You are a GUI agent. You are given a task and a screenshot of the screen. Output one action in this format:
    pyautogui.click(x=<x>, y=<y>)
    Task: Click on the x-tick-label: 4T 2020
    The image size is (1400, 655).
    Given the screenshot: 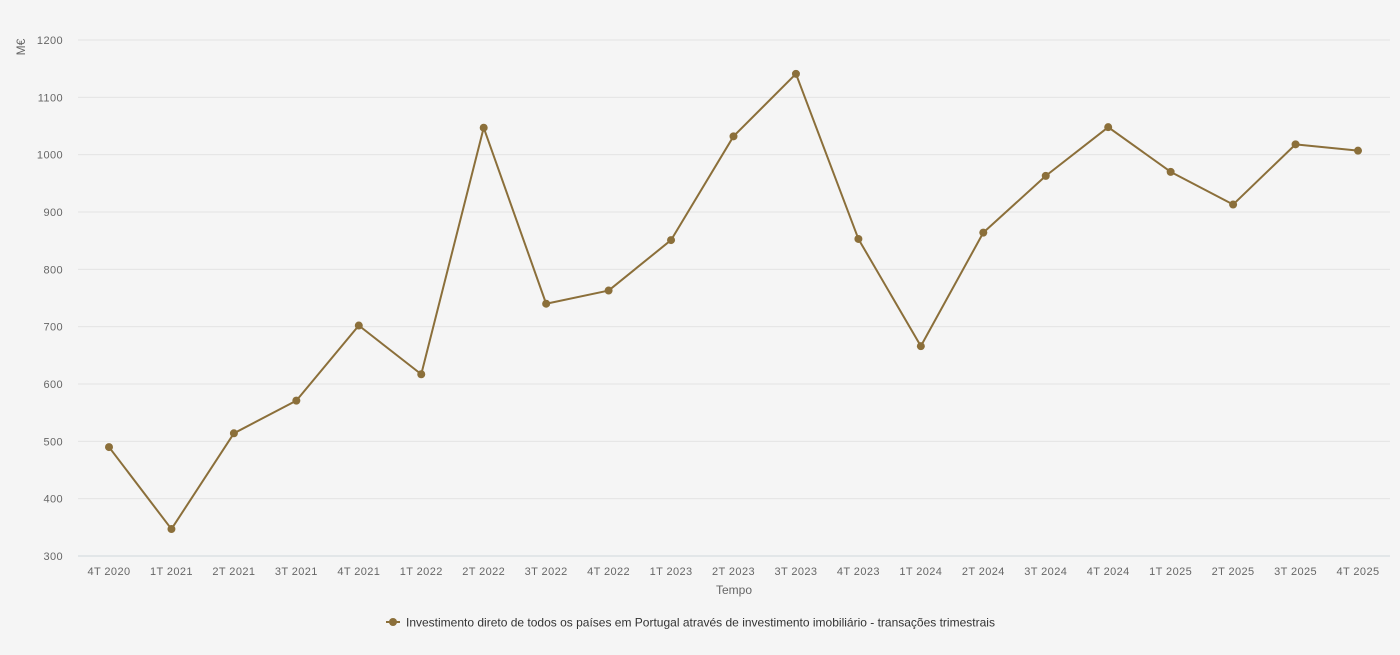 What is the action you would take?
    pyautogui.click(x=109, y=572)
    